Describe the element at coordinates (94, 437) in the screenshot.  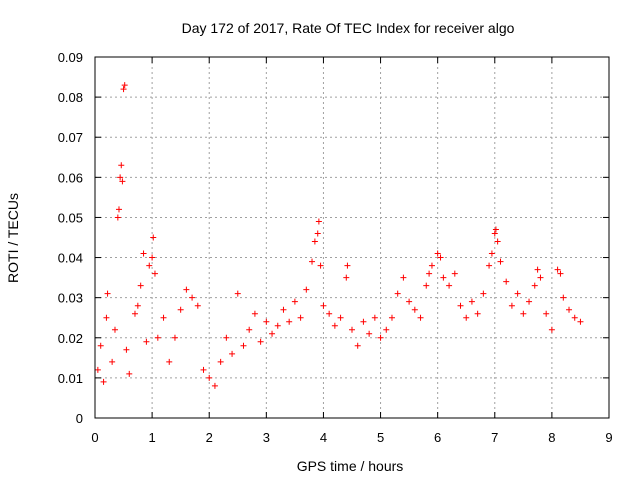
I see `x-tick-label: 0` at that location.